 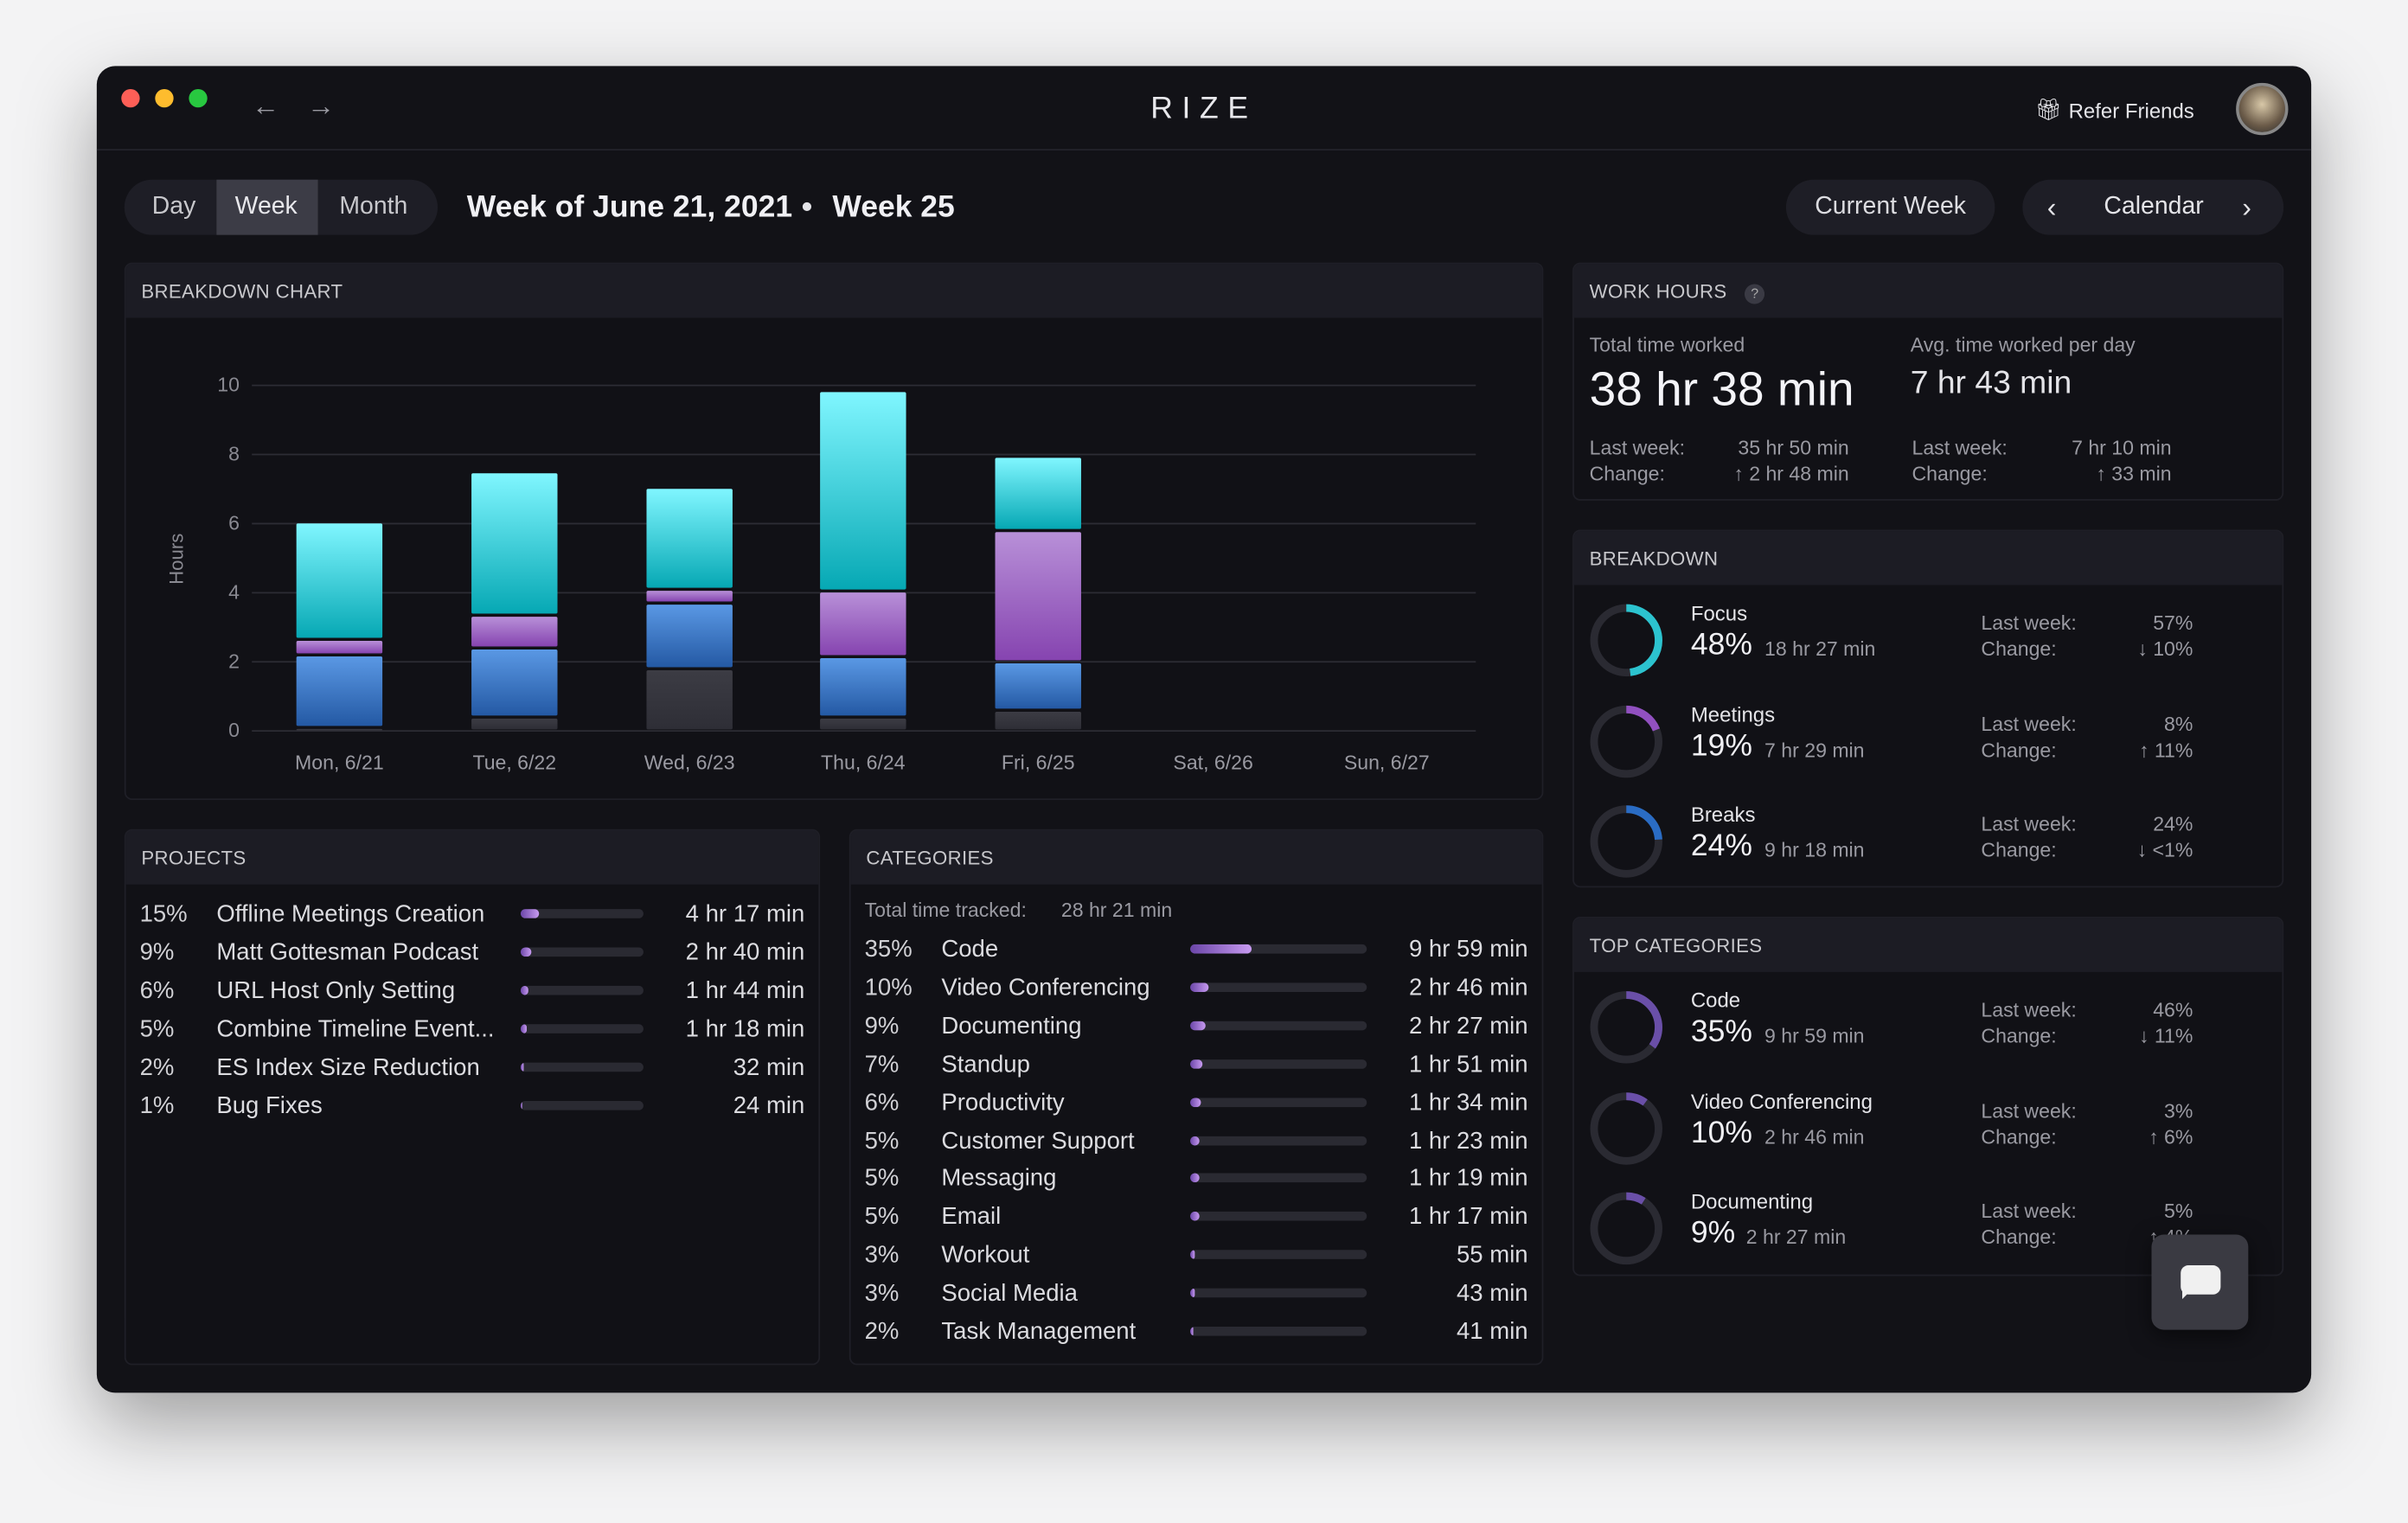 I want to click on y-tick-label: 10, so click(x=228, y=385).